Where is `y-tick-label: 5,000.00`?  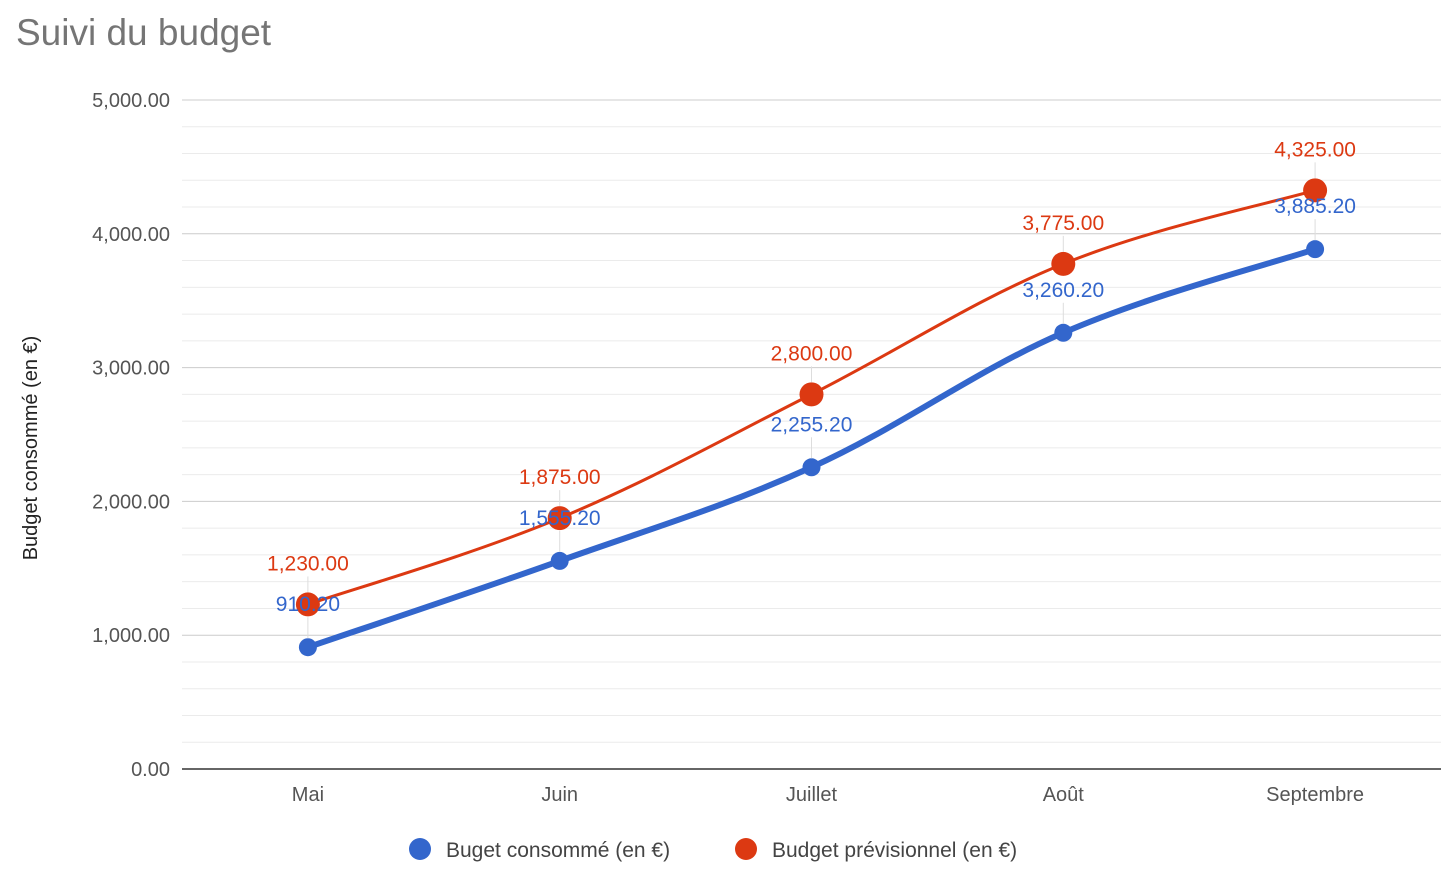
y-tick-label: 5,000.00 is located at coordinates (131, 101).